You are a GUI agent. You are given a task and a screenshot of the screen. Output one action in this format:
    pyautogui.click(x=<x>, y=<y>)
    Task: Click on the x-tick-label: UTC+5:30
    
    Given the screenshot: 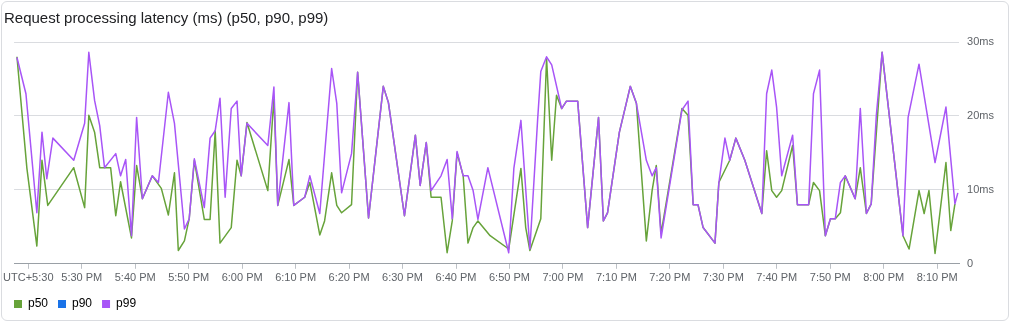 What is the action you would take?
    pyautogui.click(x=28, y=277)
    